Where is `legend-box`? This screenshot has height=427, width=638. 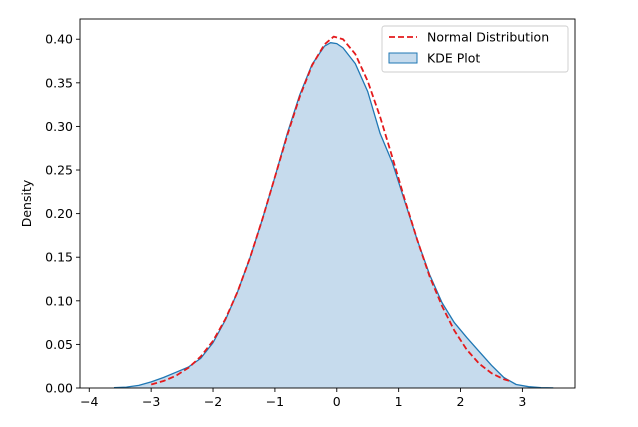 legend-box is located at coordinates (475, 49).